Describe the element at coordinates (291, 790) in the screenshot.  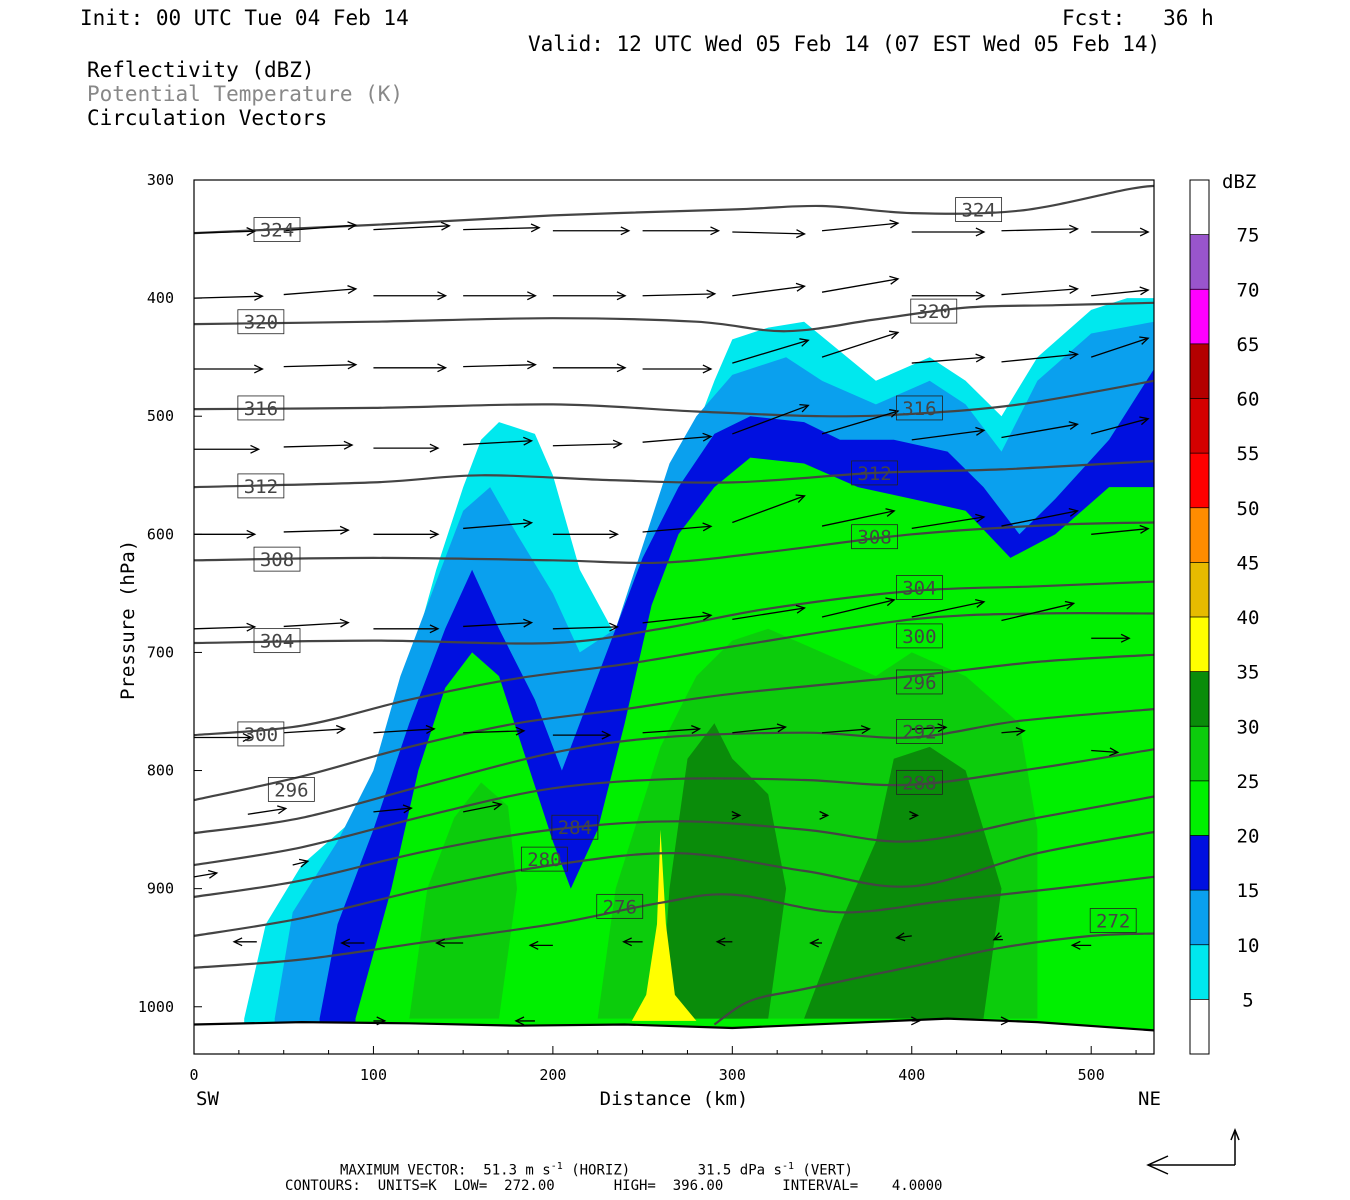
I see `contour-label: 296` at that location.